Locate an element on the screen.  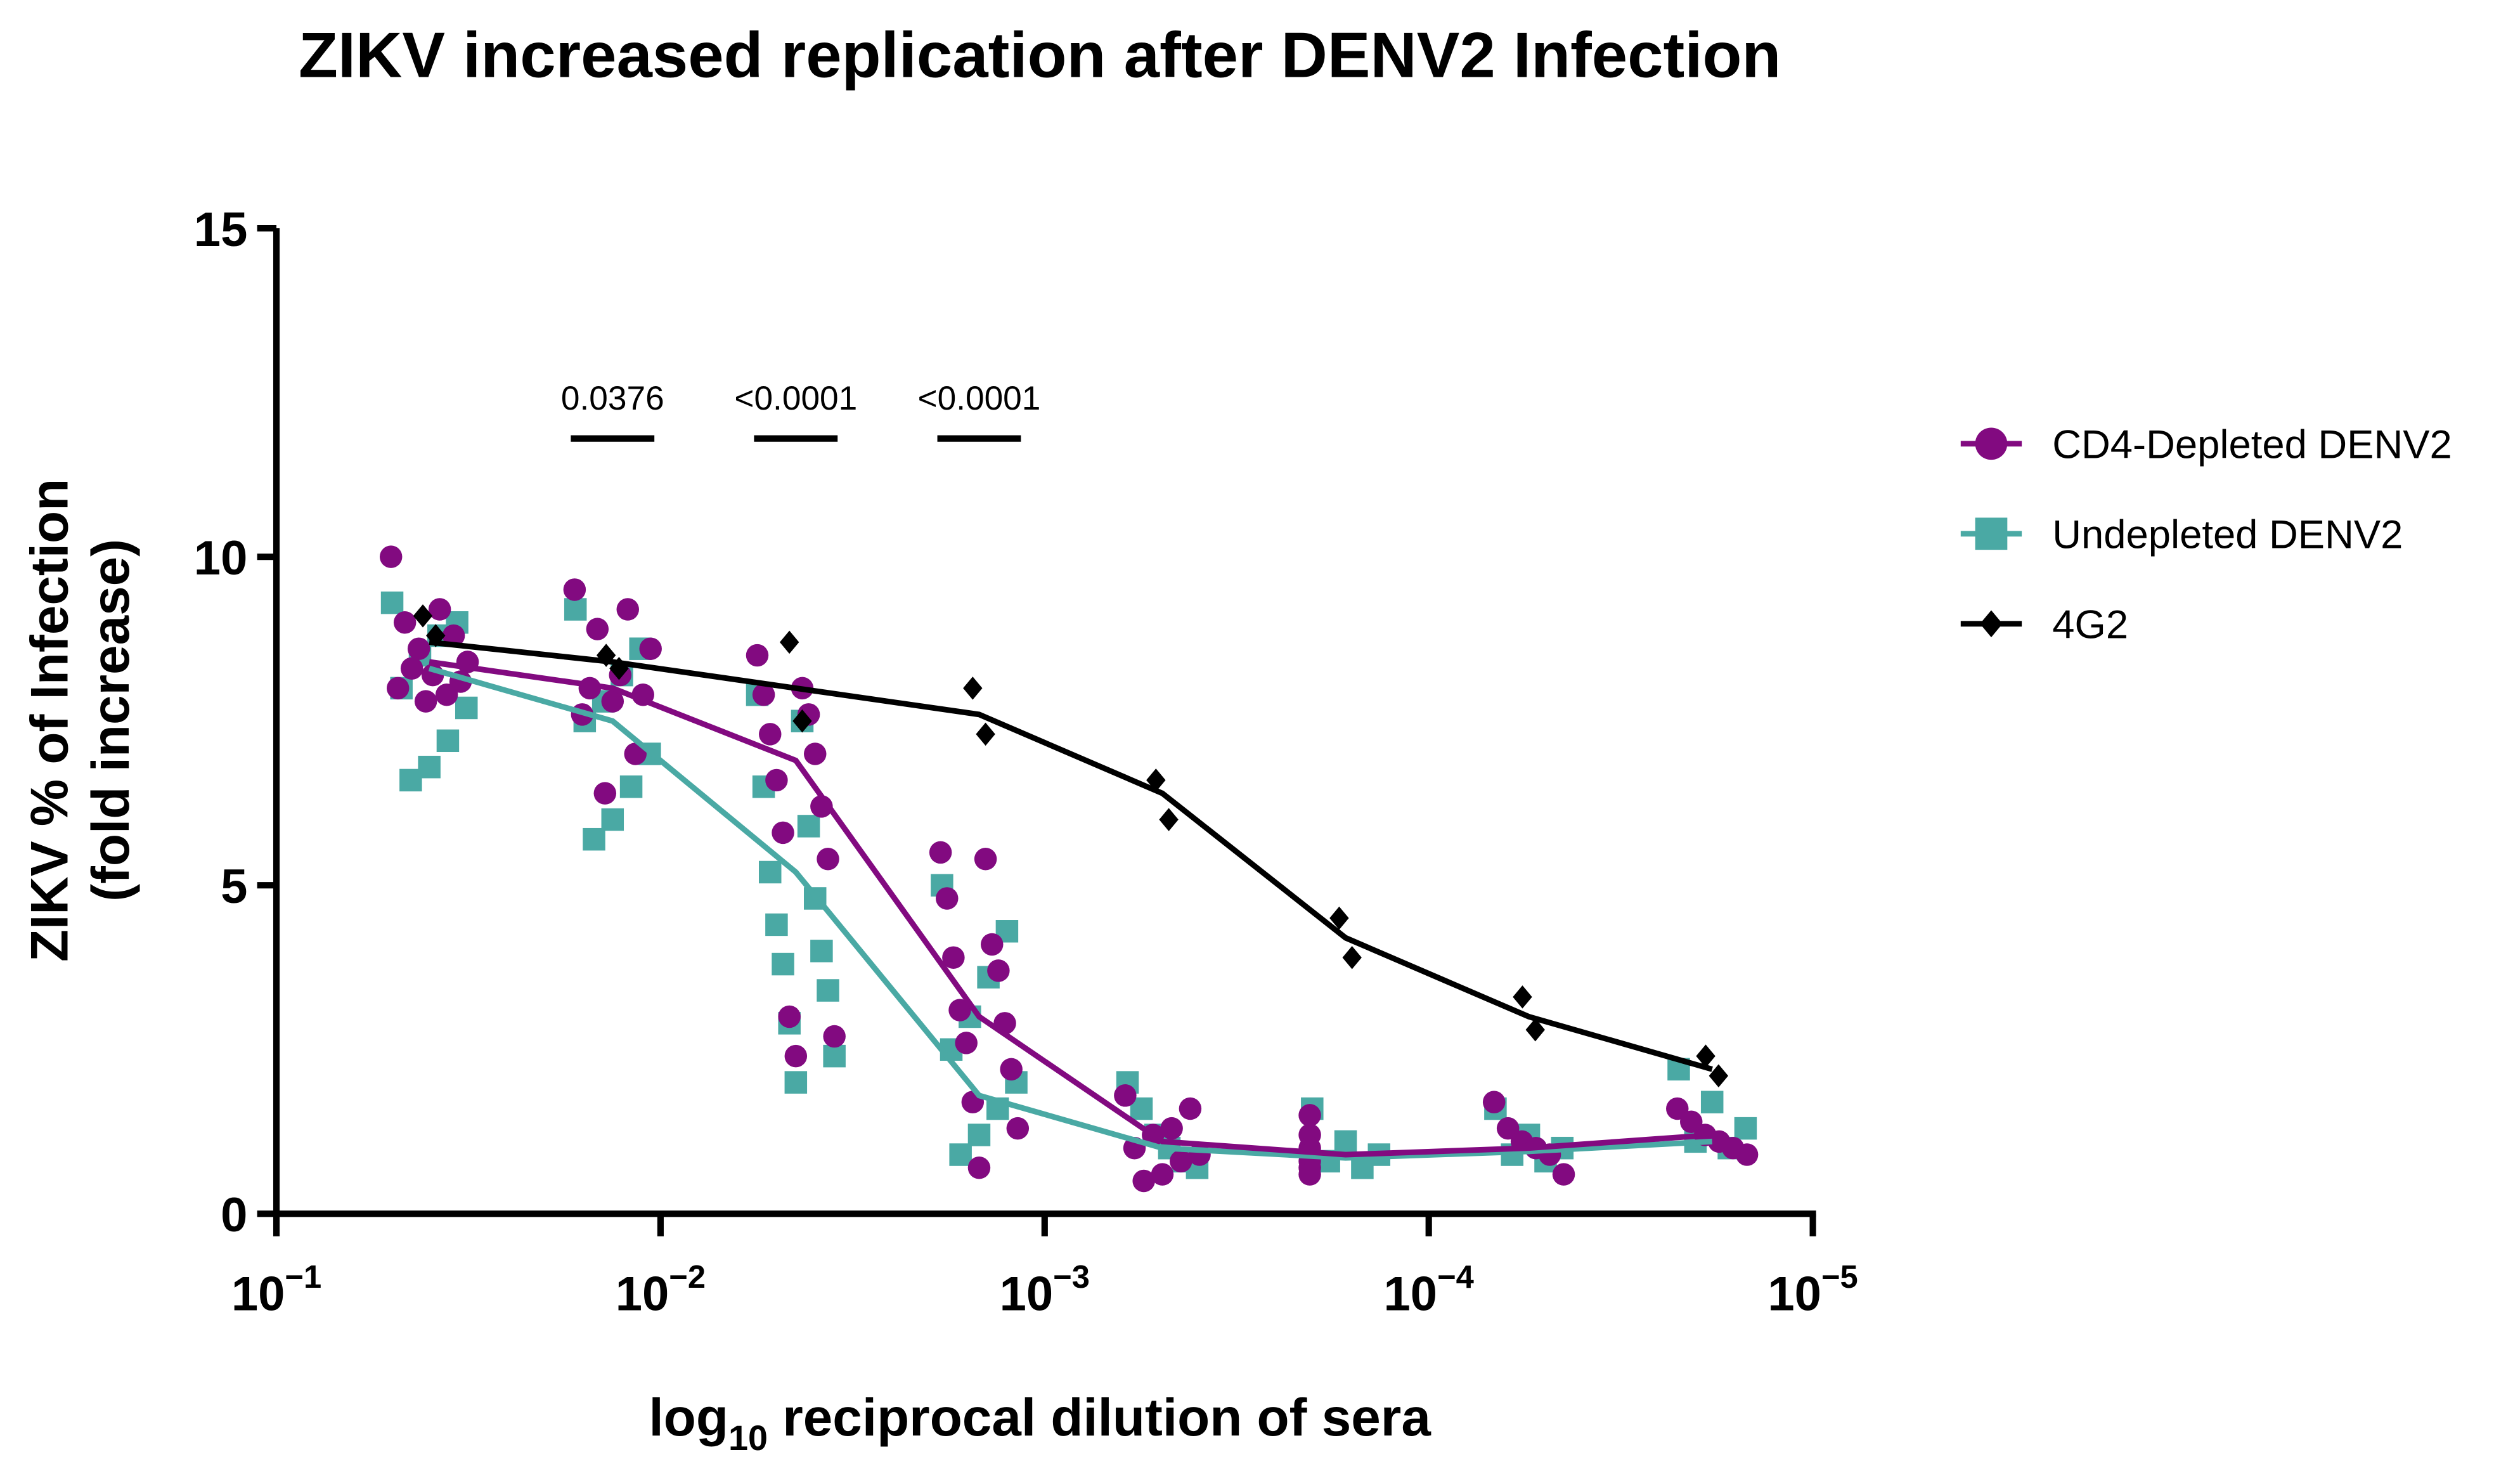
x-axis-label-part: reciprocal dilution of sera is located at coordinates (1099, 1417).